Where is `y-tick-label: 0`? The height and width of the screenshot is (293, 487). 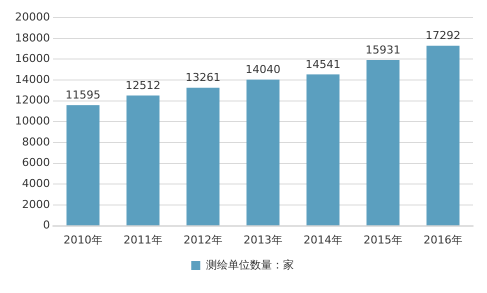 y-tick-label: 0 is located at coordinates (46, 225).